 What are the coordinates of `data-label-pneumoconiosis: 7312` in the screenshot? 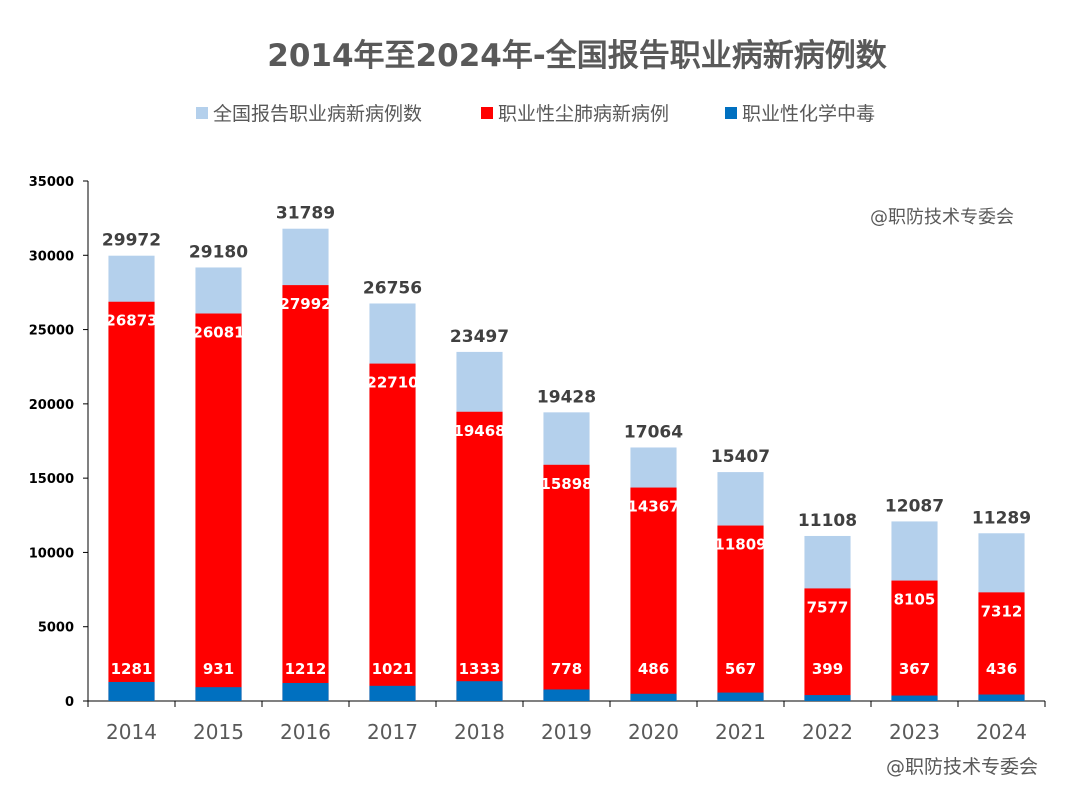 It's located at (1002, 611).